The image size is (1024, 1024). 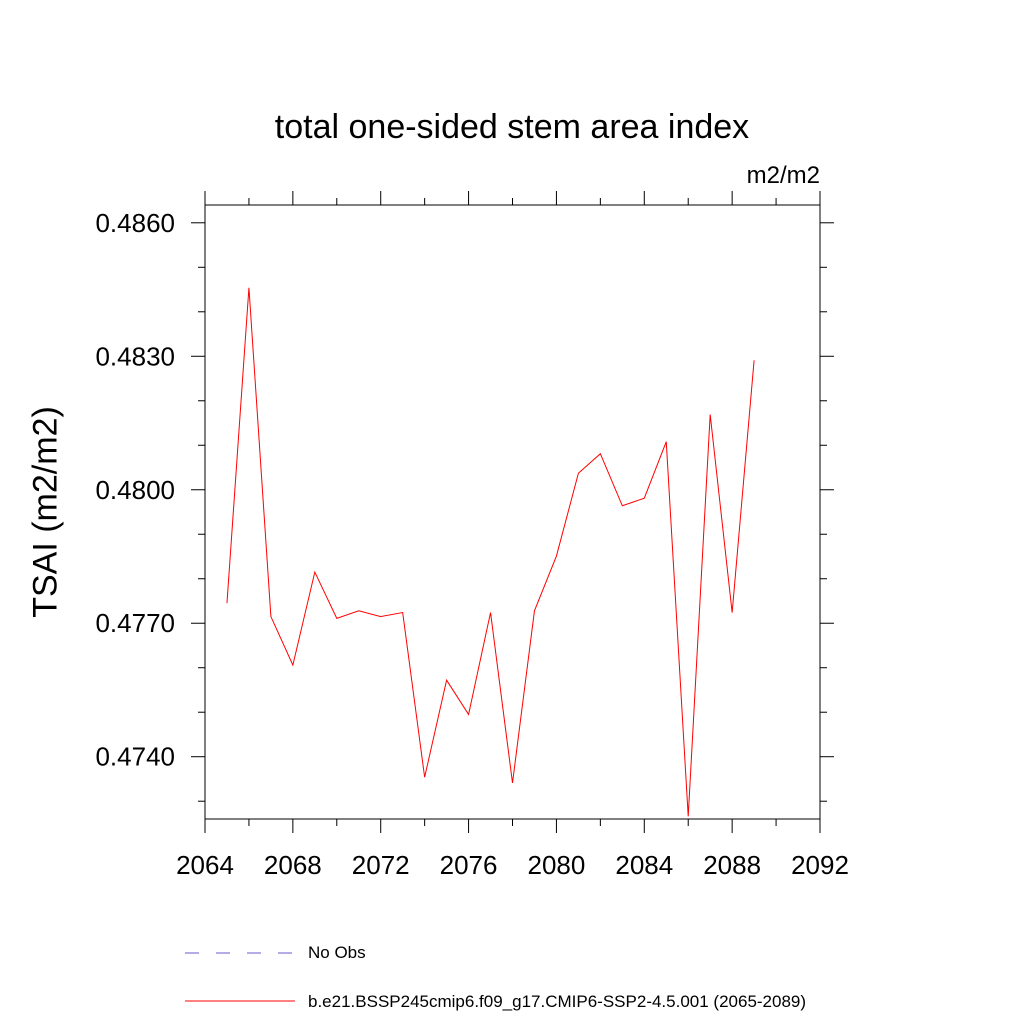 I want to click on legend, so click(x=240, y=977).